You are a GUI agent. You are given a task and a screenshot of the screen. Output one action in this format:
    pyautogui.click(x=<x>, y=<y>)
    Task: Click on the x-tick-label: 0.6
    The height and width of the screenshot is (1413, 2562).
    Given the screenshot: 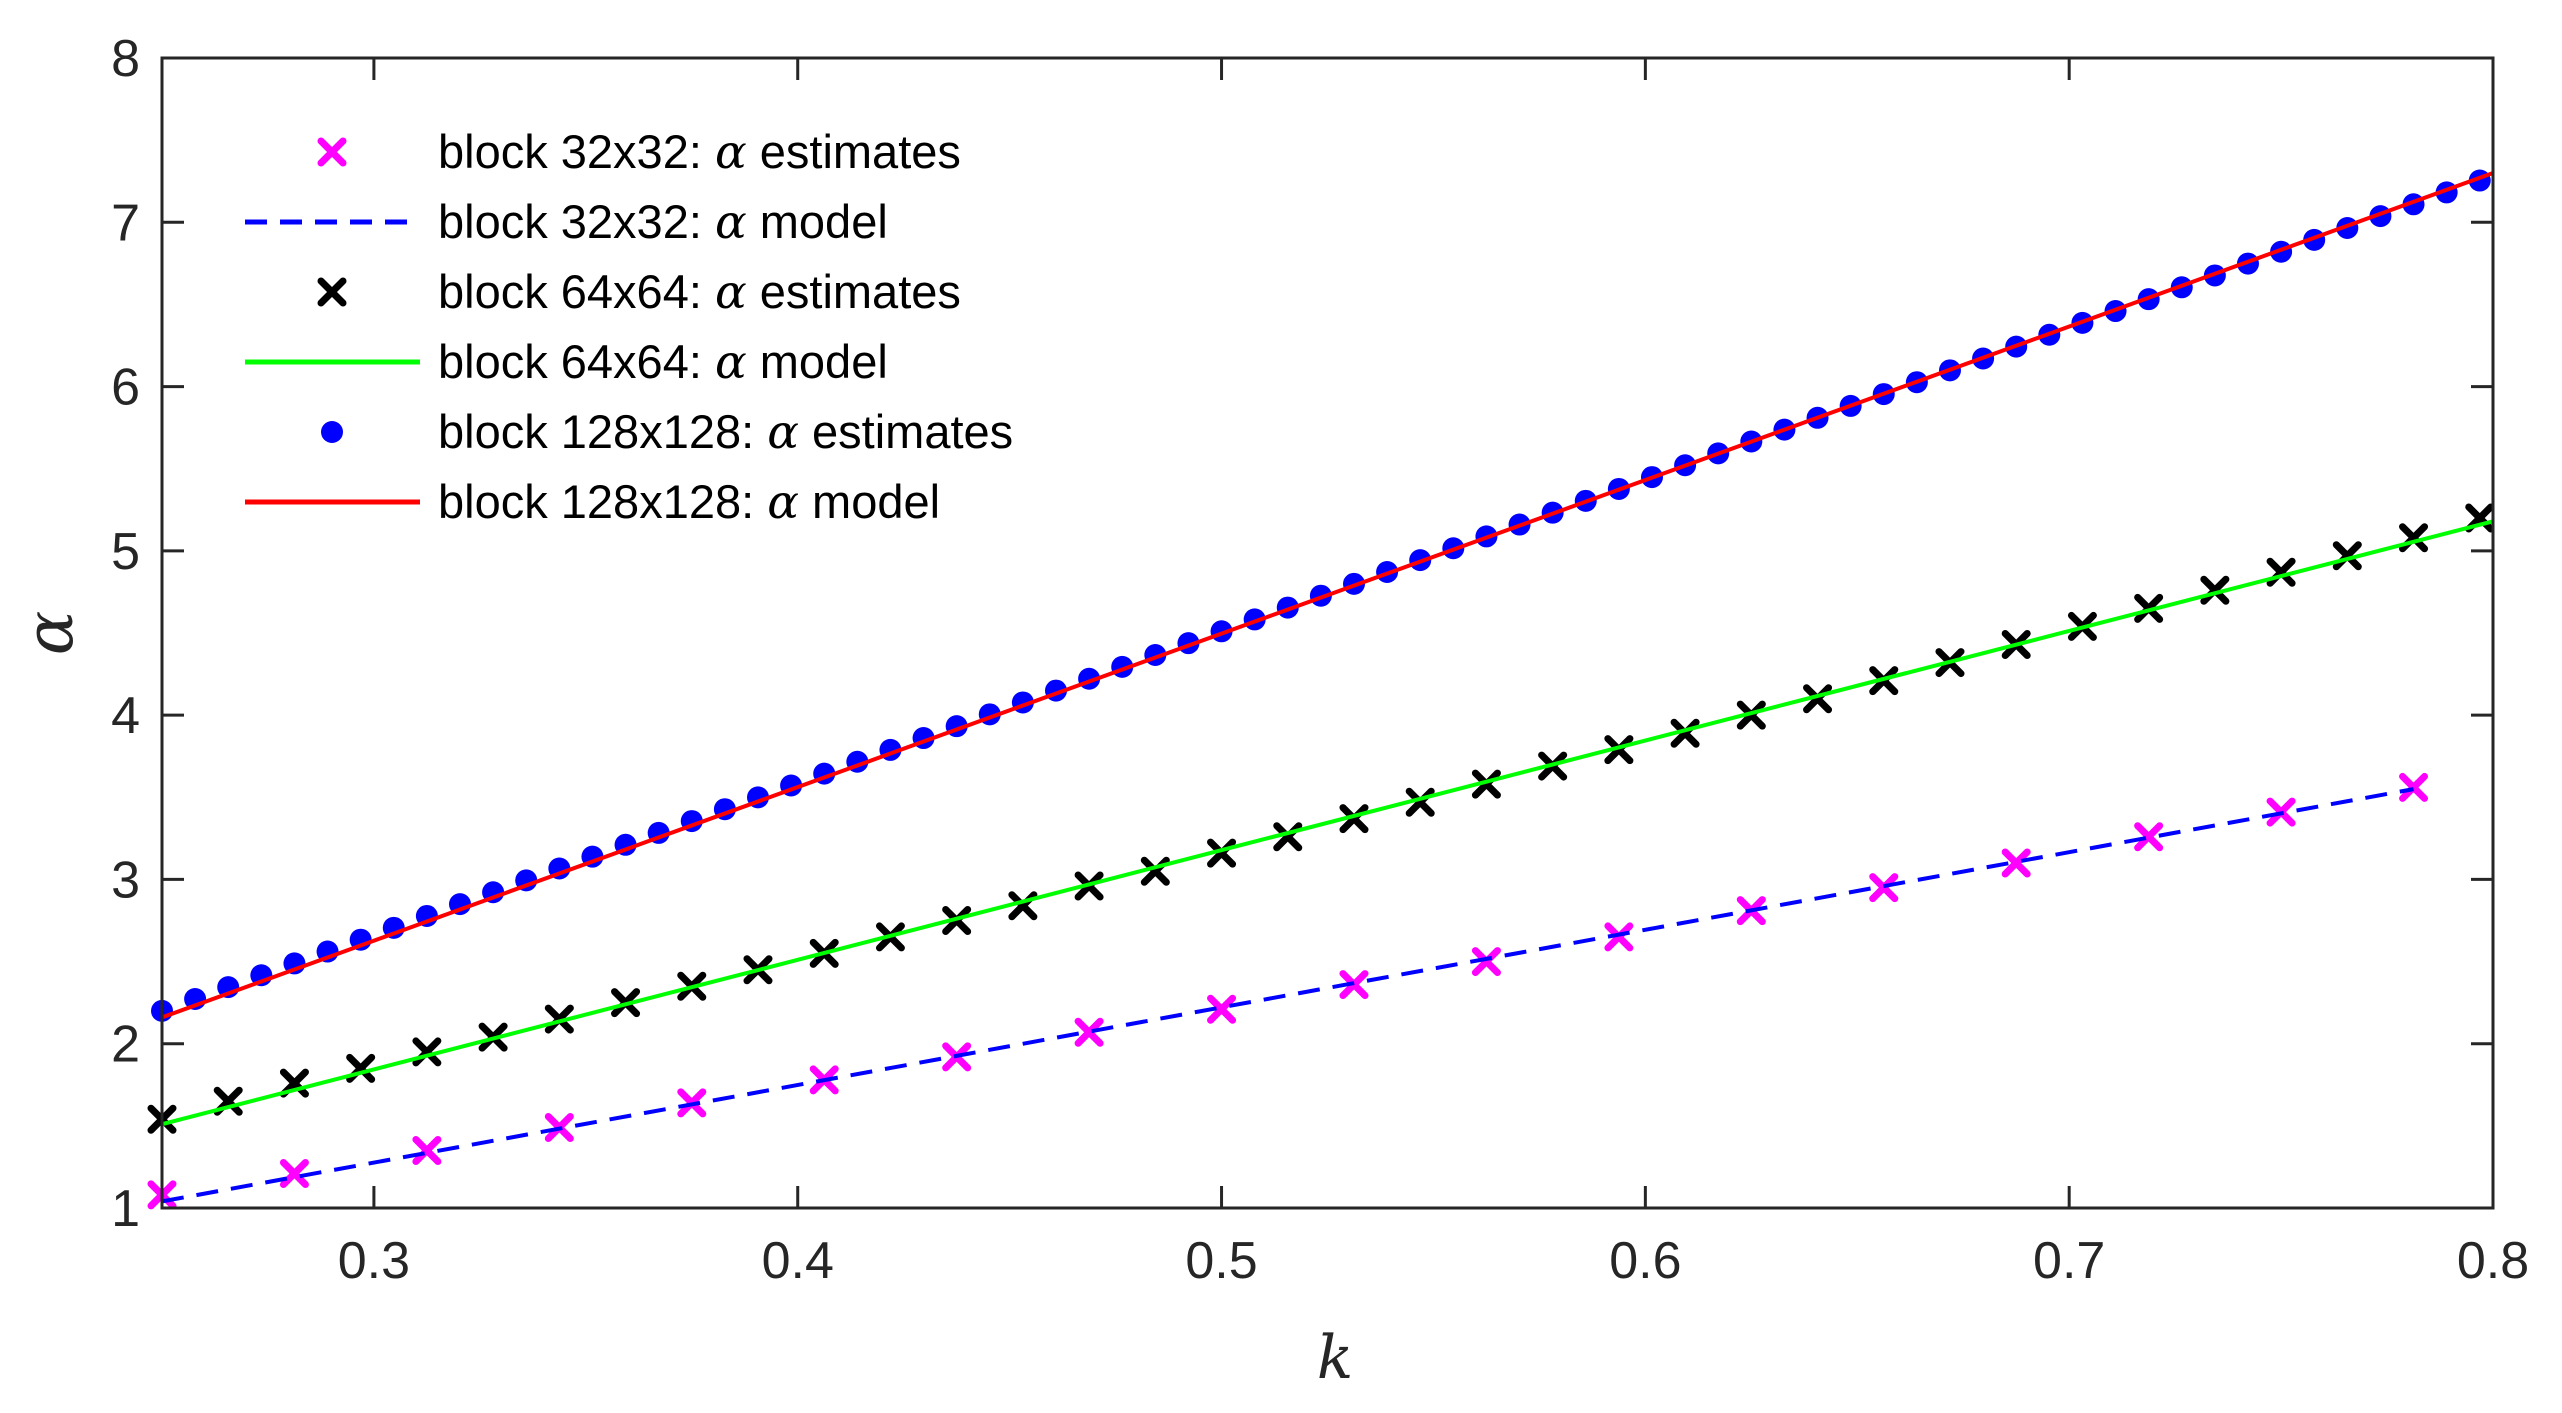 What is the action you would take?
    pyautogui.click(x=1645, y=1261)
    